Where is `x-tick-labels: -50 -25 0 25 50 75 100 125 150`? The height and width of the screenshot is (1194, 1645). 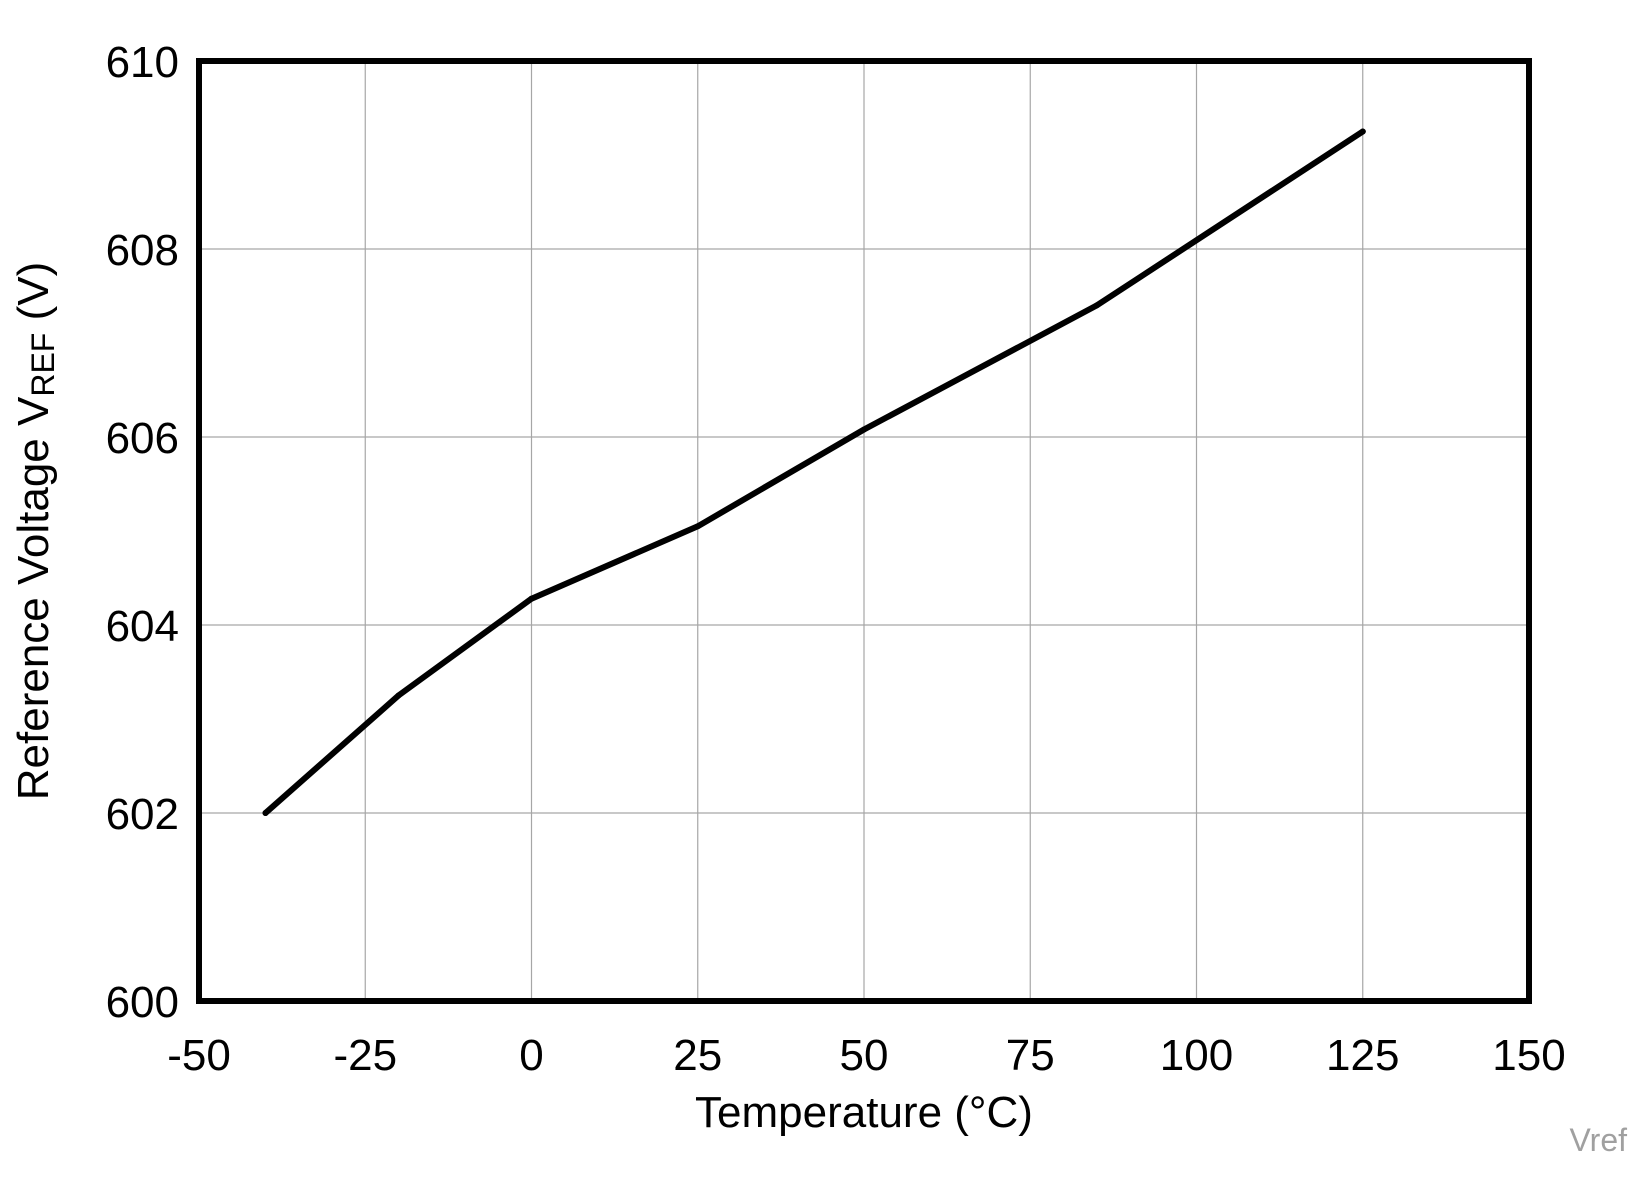
x-tick-labels: -50 -25 0 25 50 75 100 125 150 is located at coordinates (866, 1055).